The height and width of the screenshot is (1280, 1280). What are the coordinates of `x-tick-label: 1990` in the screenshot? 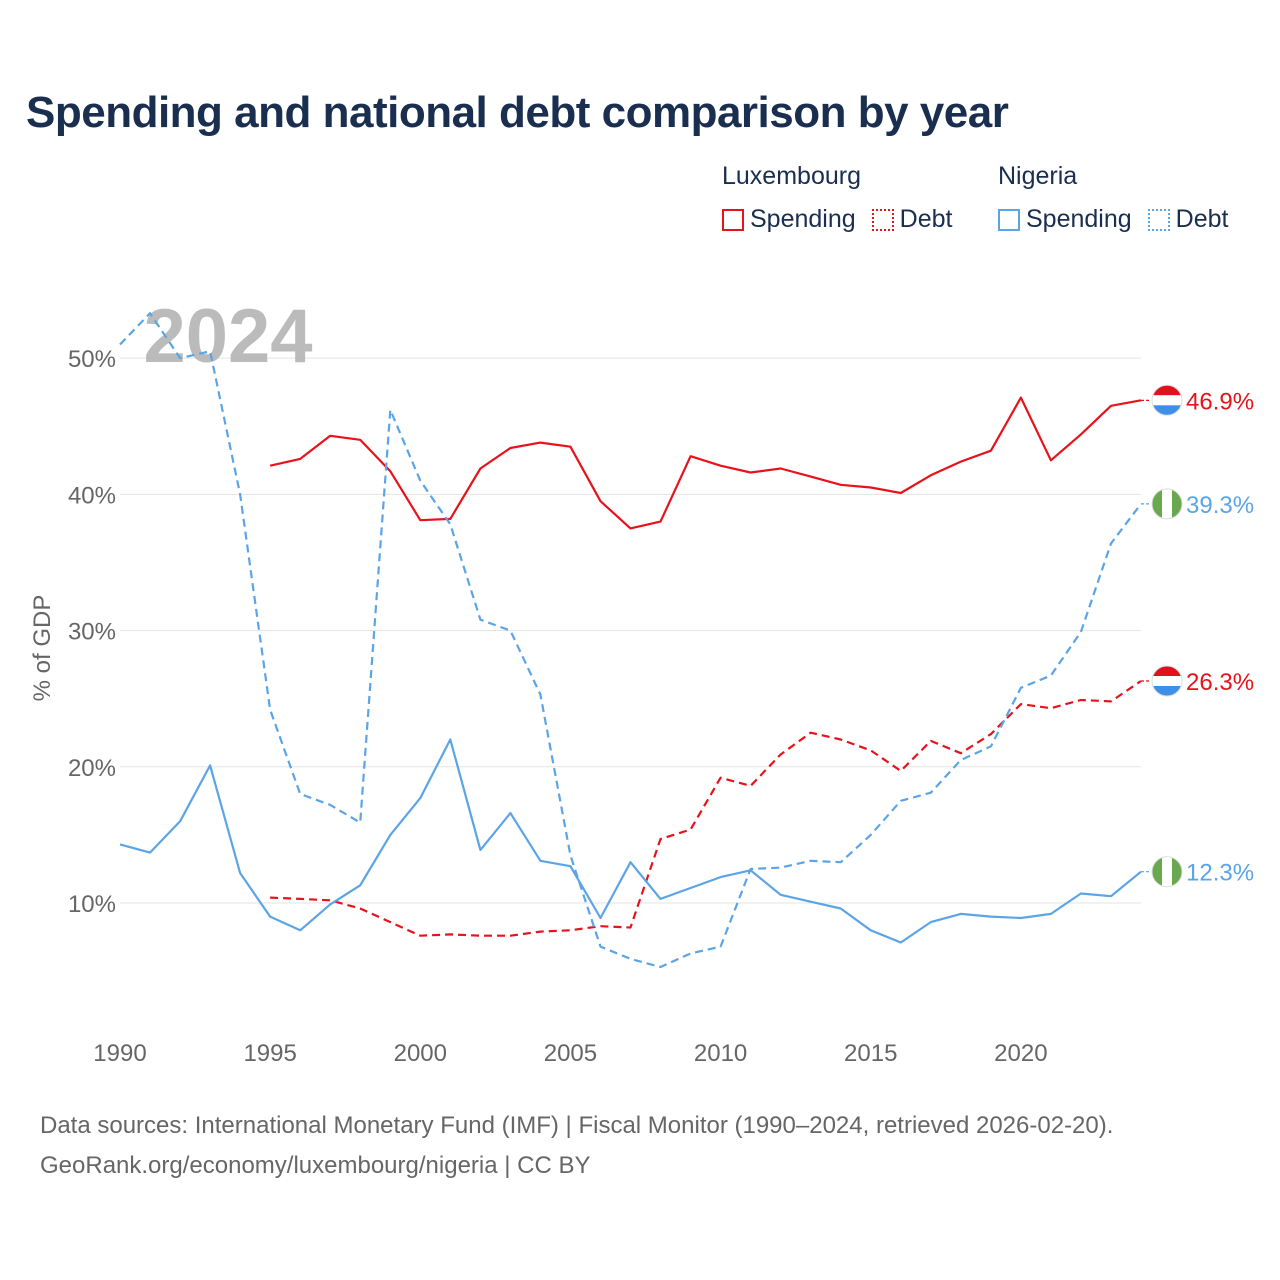 It's located at (119, 1053).